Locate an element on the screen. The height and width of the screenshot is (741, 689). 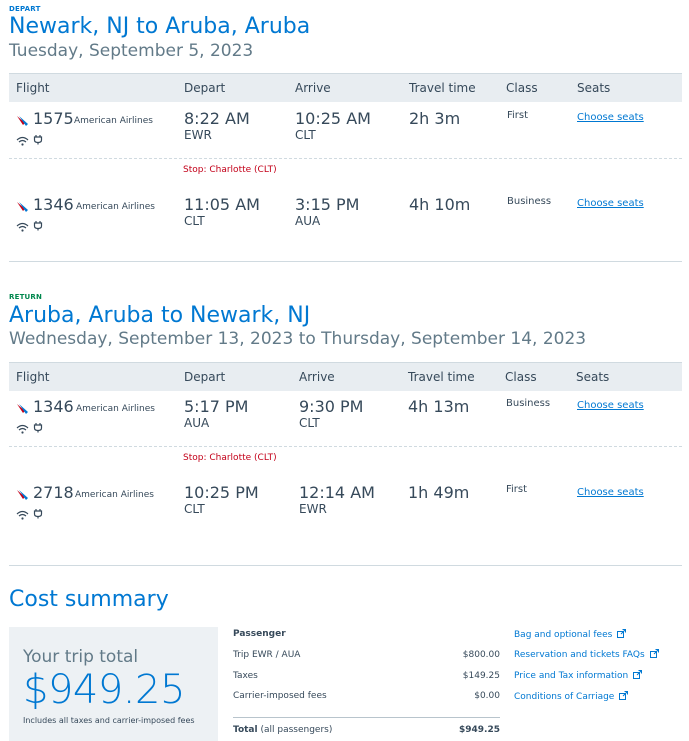
total-sublabel: (all passengers) is located at coordinates (296, 730).